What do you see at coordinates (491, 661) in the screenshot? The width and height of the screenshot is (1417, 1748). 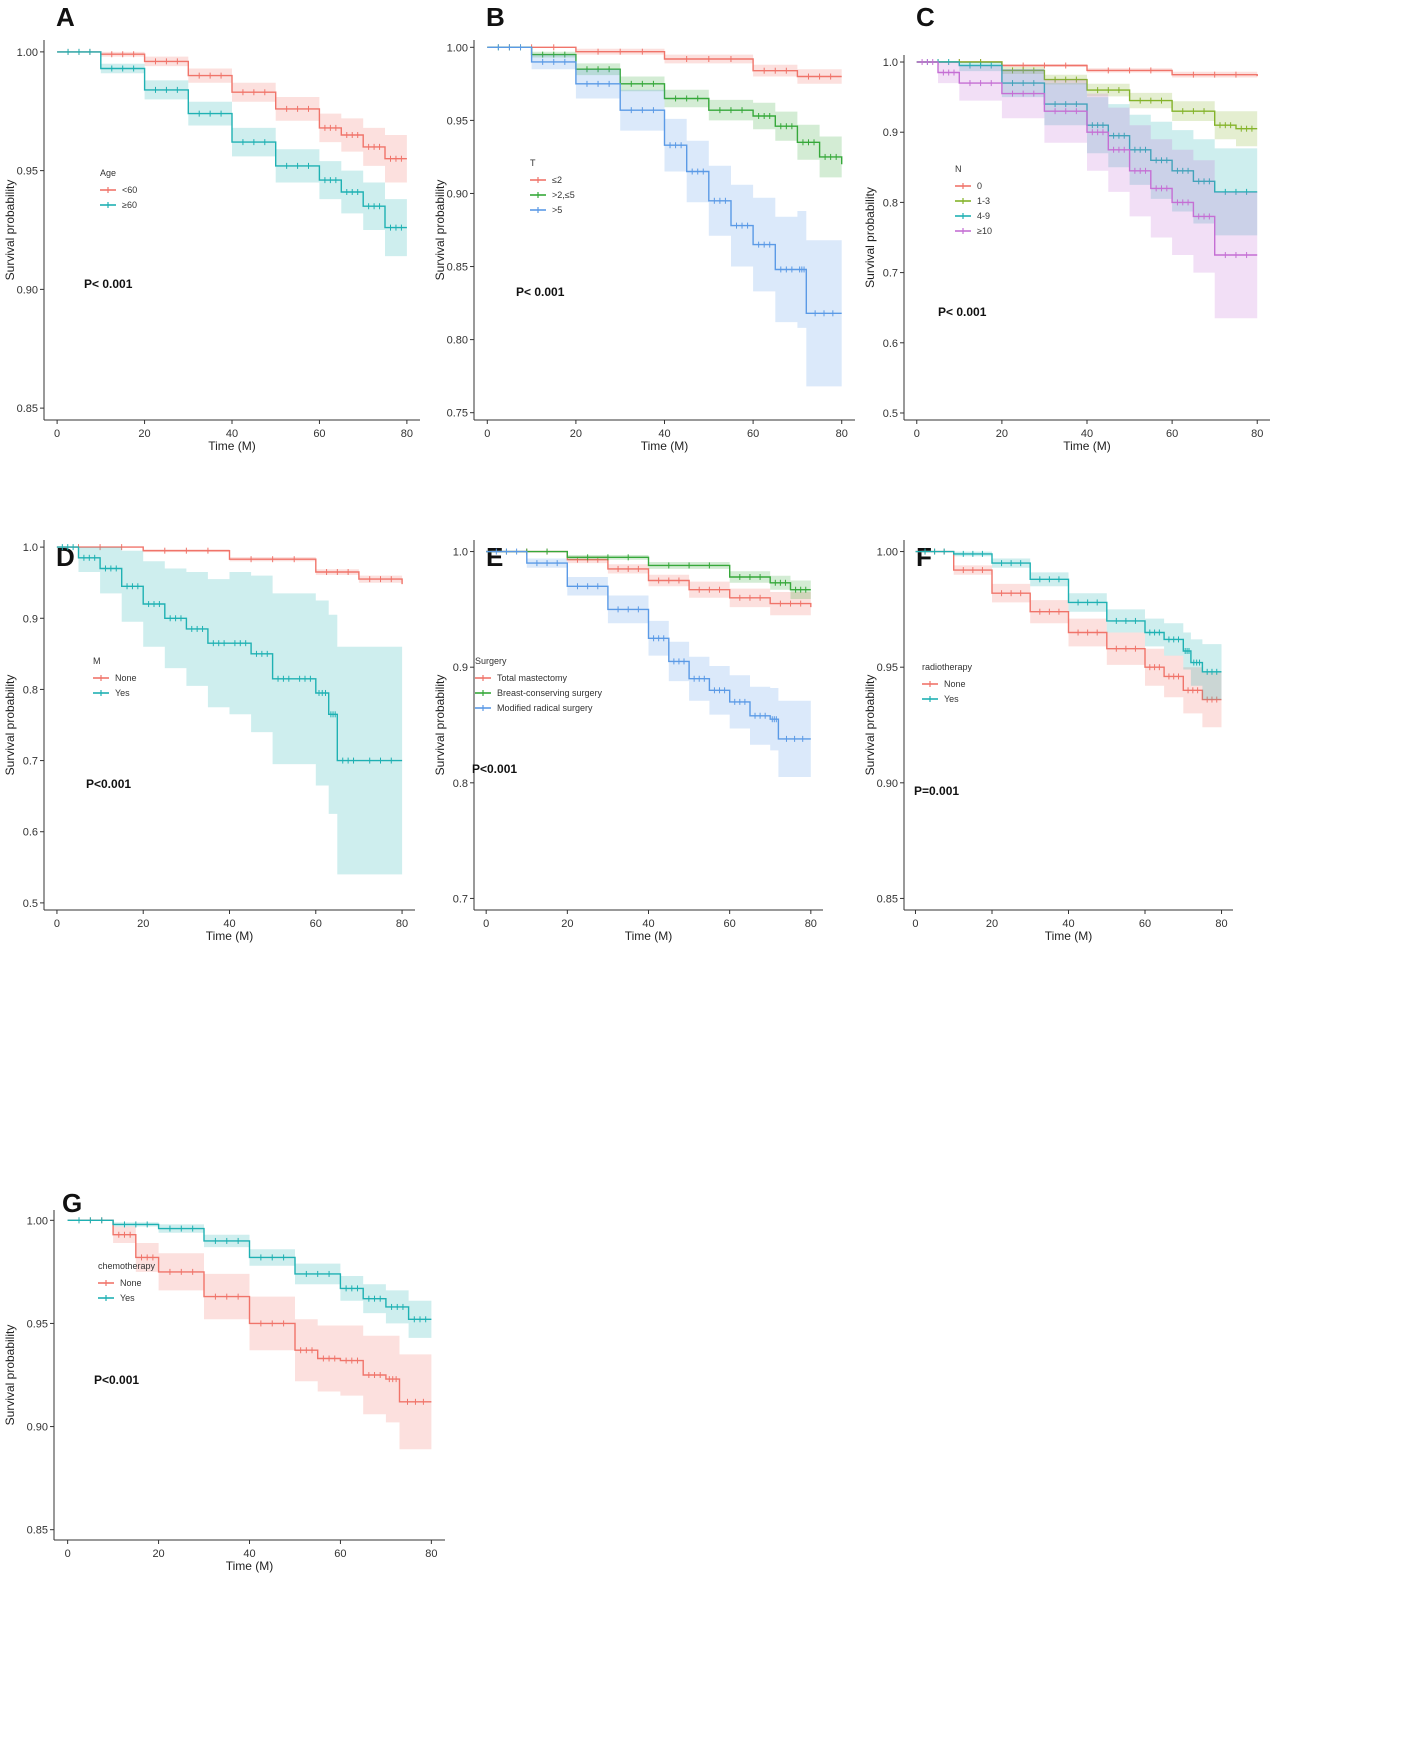 I see `legend-title: Surgery` at bounding box center [491, 661].